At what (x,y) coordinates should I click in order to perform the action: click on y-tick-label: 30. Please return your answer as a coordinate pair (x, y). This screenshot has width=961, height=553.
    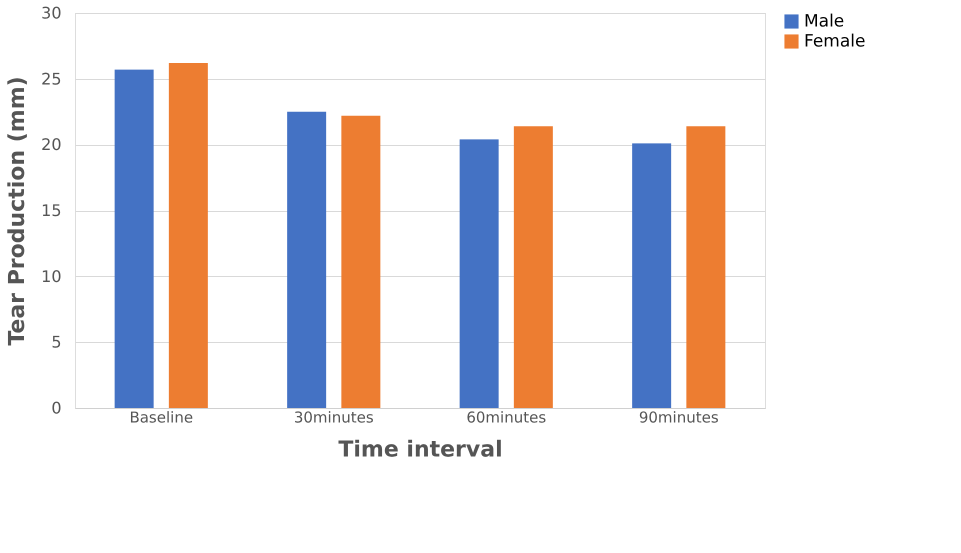
    Looking at the image, I should click on (51, 13).